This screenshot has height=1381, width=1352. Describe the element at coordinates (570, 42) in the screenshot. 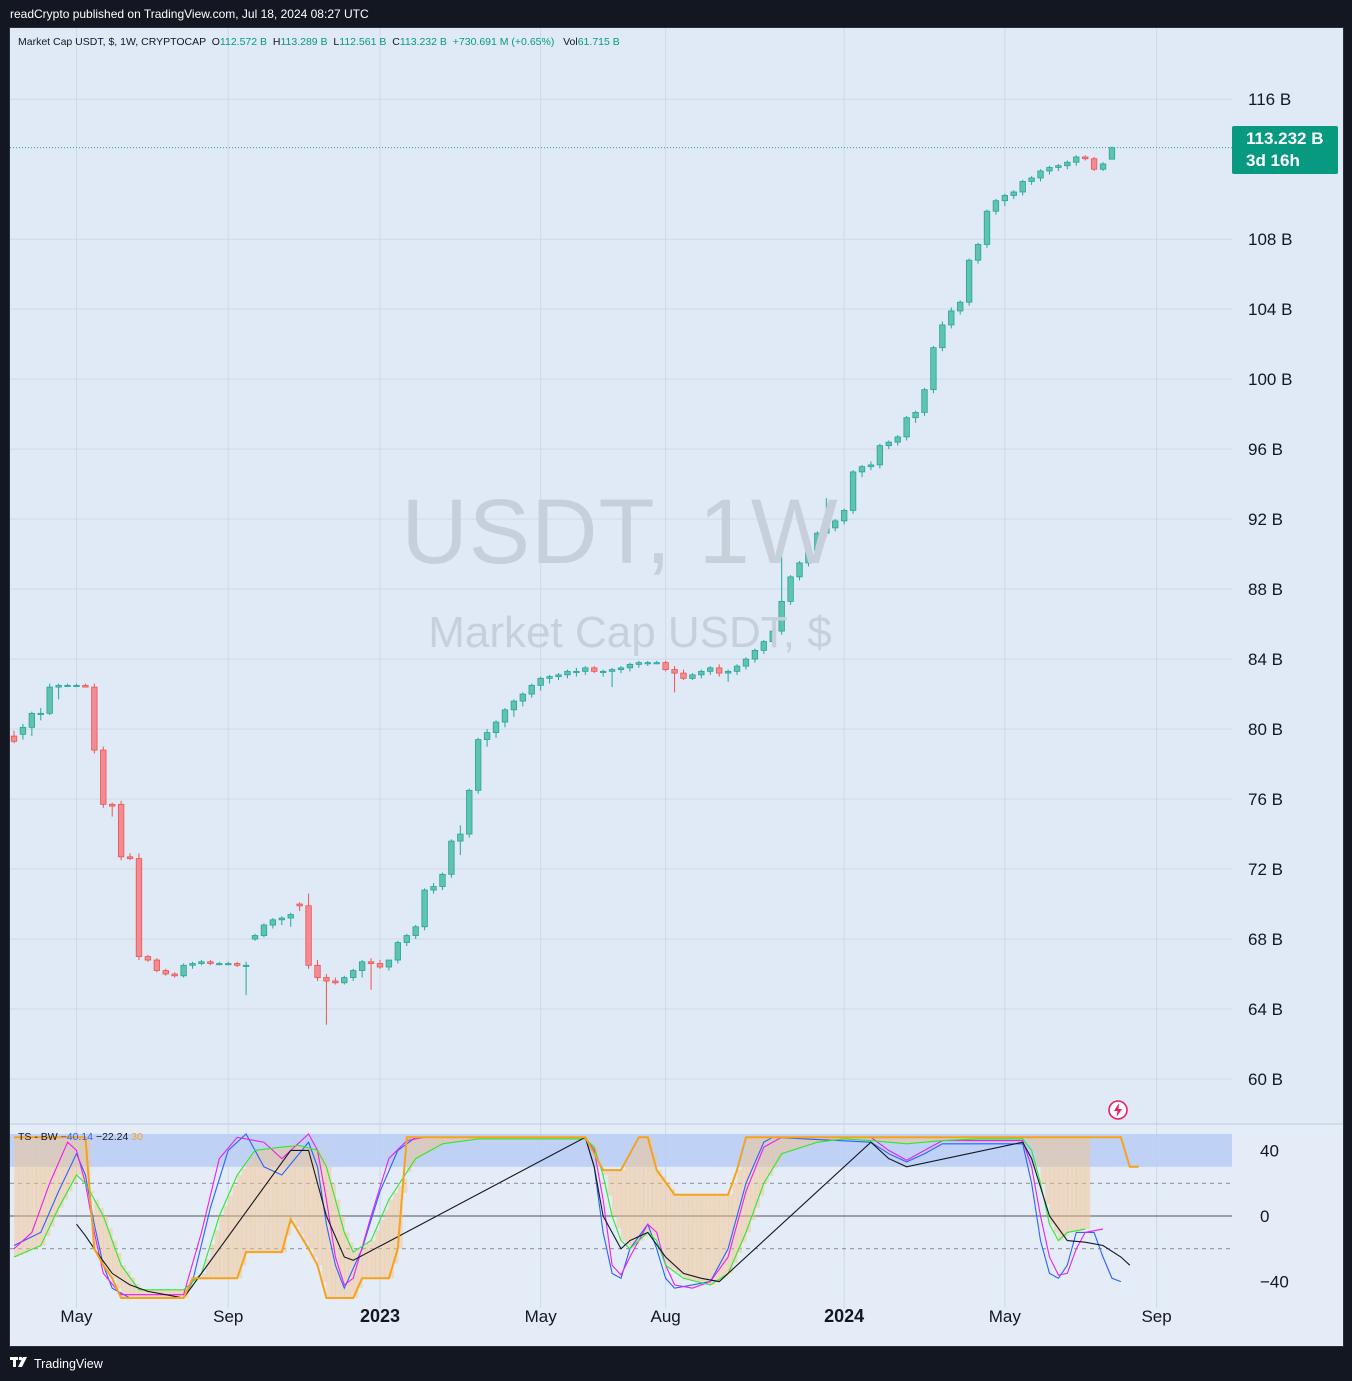

I see `legend-vol-label: Vol` at that location.